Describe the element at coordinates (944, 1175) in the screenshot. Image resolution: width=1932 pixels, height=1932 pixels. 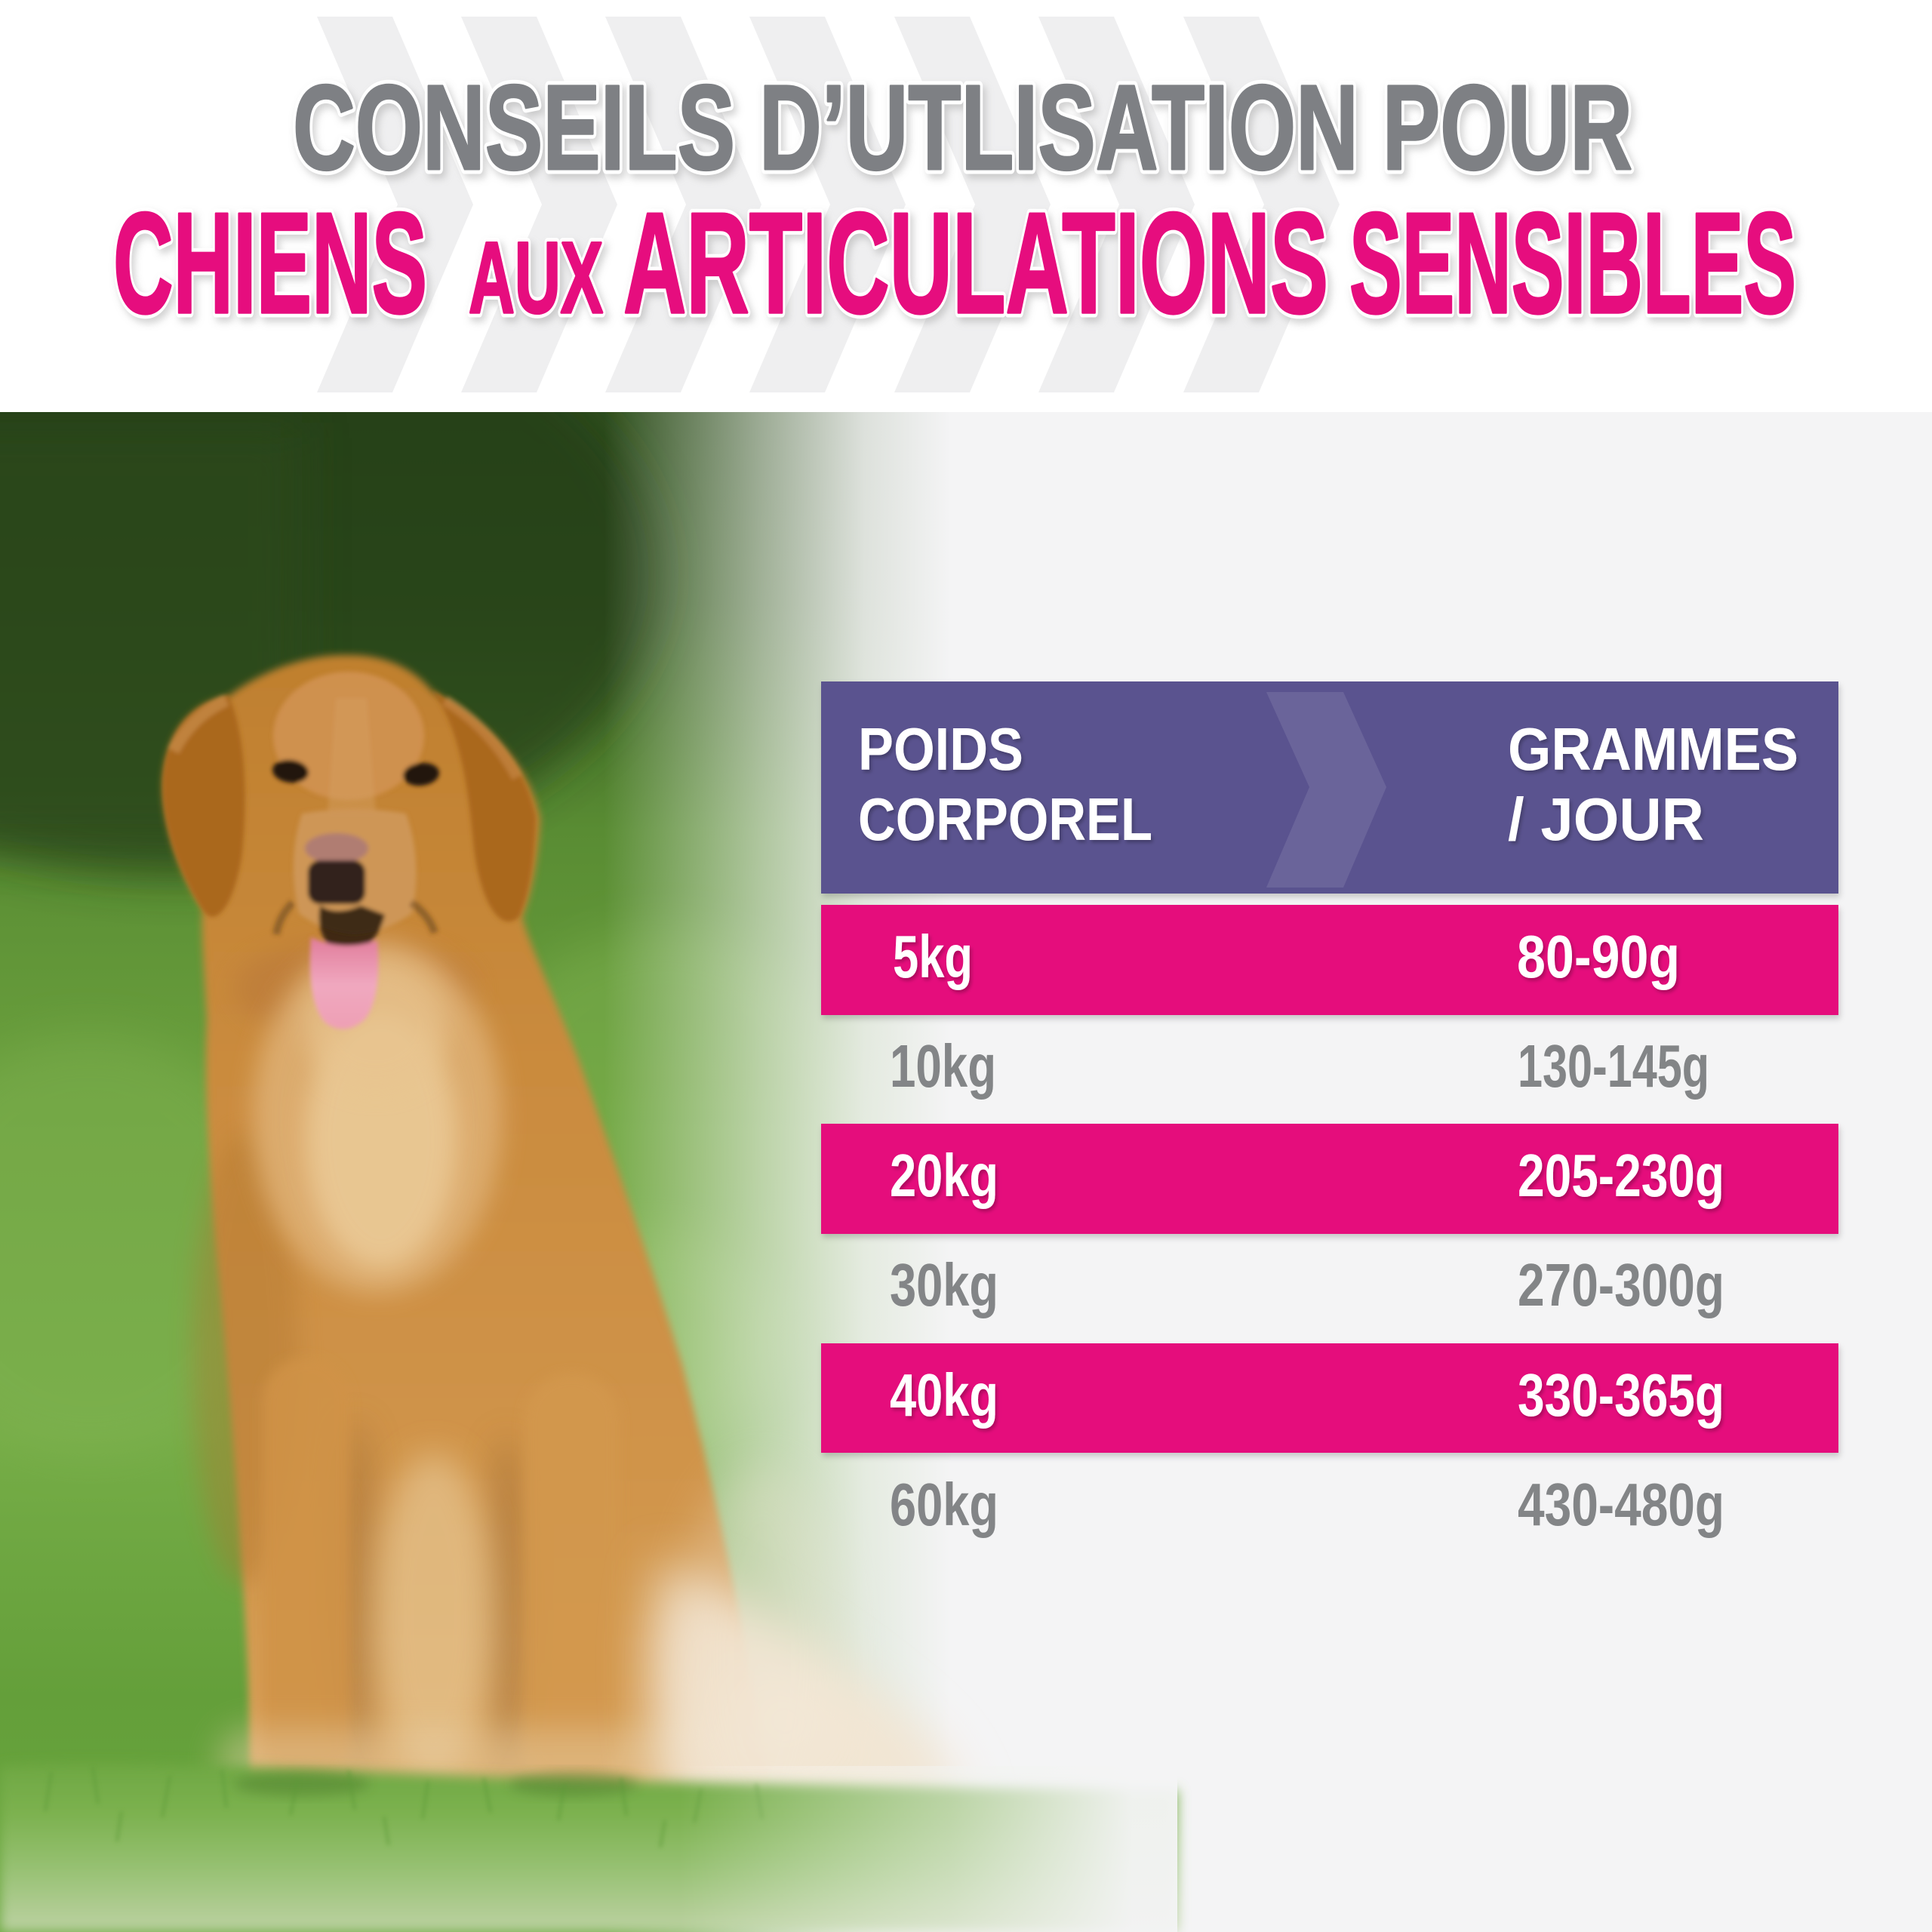
I see `svg-text: 20kg` at that location.